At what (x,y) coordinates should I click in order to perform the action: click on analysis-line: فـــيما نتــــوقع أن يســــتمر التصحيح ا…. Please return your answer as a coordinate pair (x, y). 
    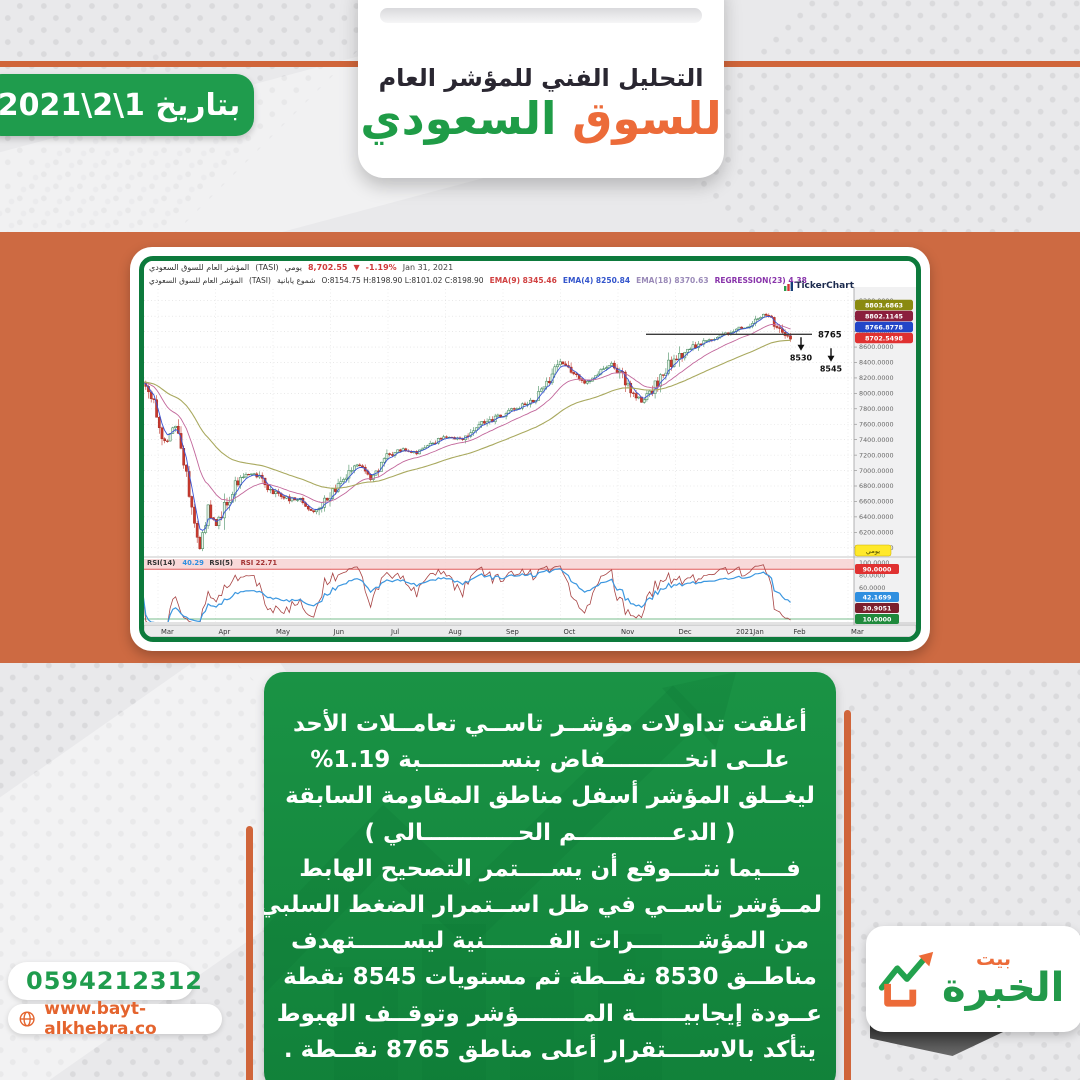
    Looking at the image, I should click on (550, 868).